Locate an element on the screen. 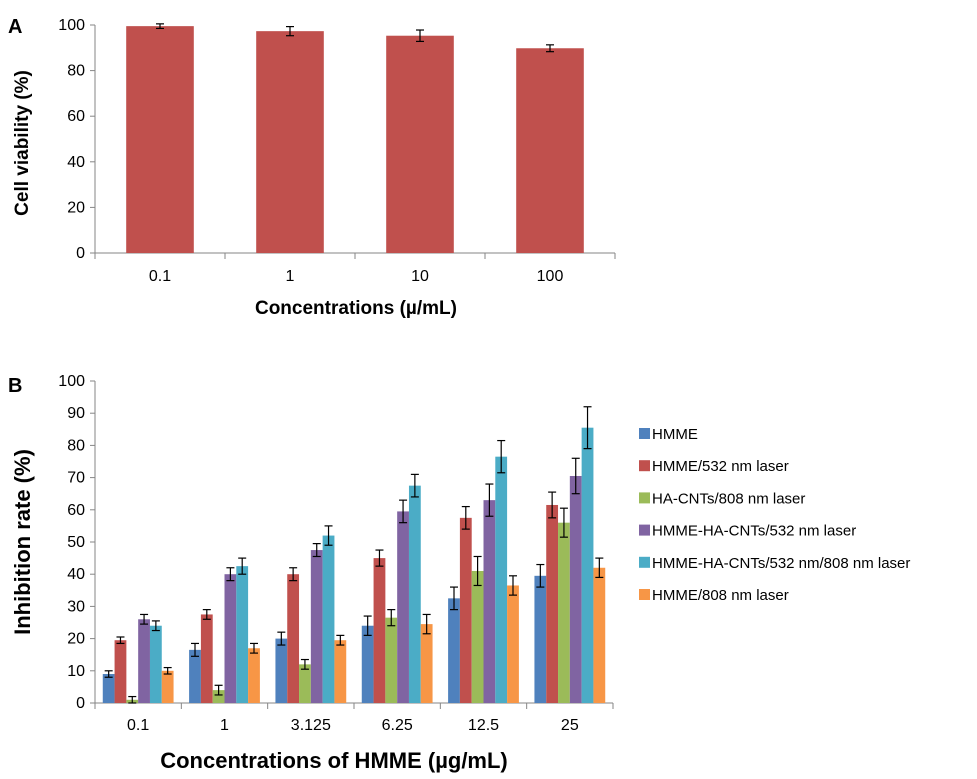 The height and width of the screenshot is (779, 977). legend-label: HA-CNTs/808 nm laser is located at coordinates (728, 498).